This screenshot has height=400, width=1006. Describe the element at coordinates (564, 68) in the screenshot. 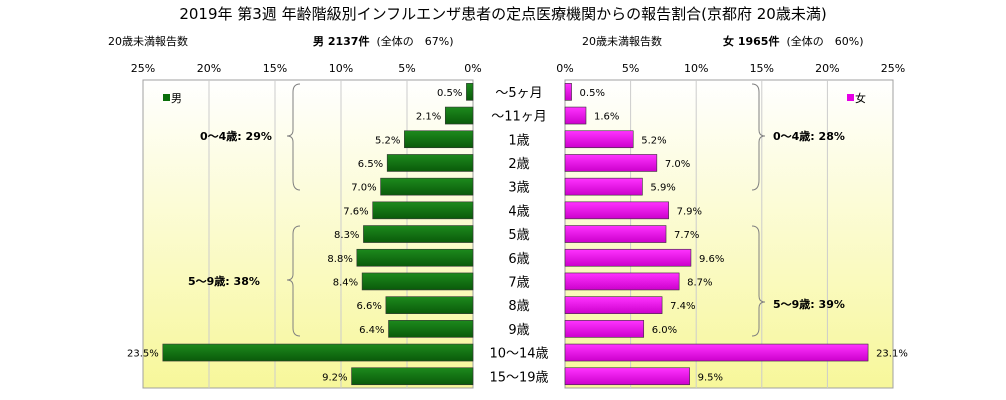

I see `female-x-tick-label: 0%` at that location.